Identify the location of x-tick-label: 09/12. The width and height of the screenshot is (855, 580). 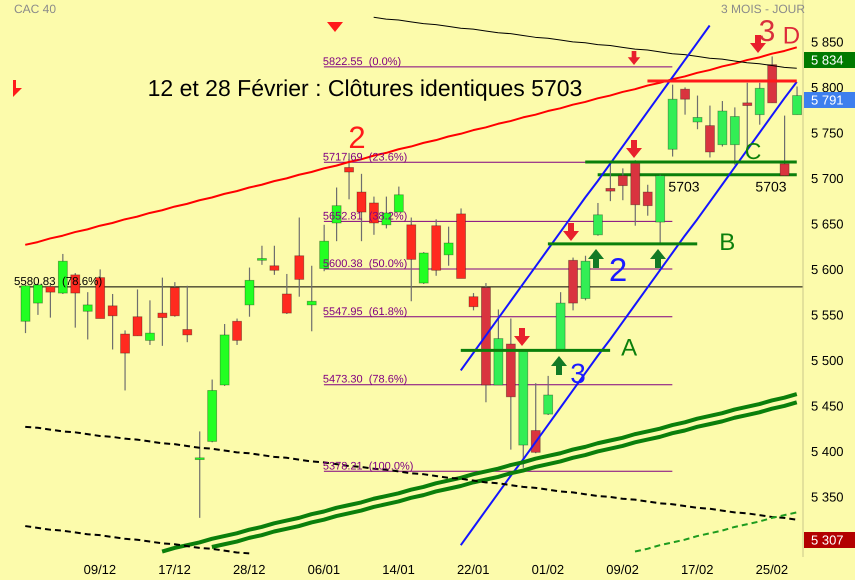
(100, 570).